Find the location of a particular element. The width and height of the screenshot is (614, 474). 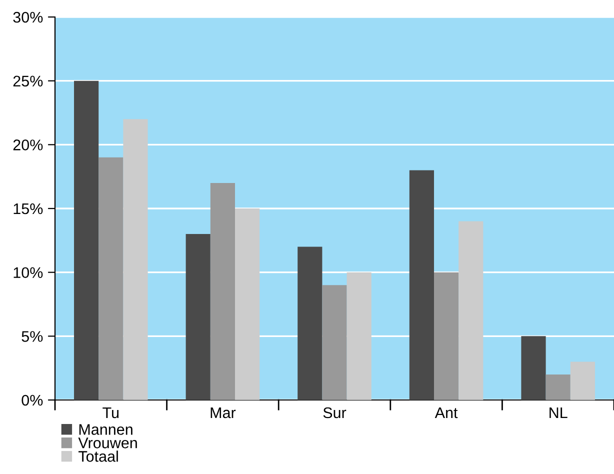

legend-label: Mannen is located at coordinates (105, 429).